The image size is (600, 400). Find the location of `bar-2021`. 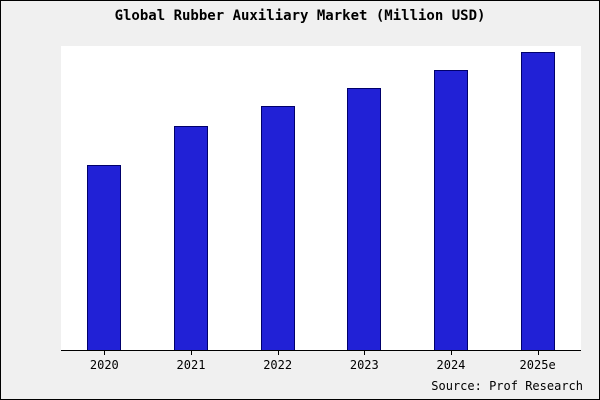

bar-2021 is located at coordinates (190, 238).